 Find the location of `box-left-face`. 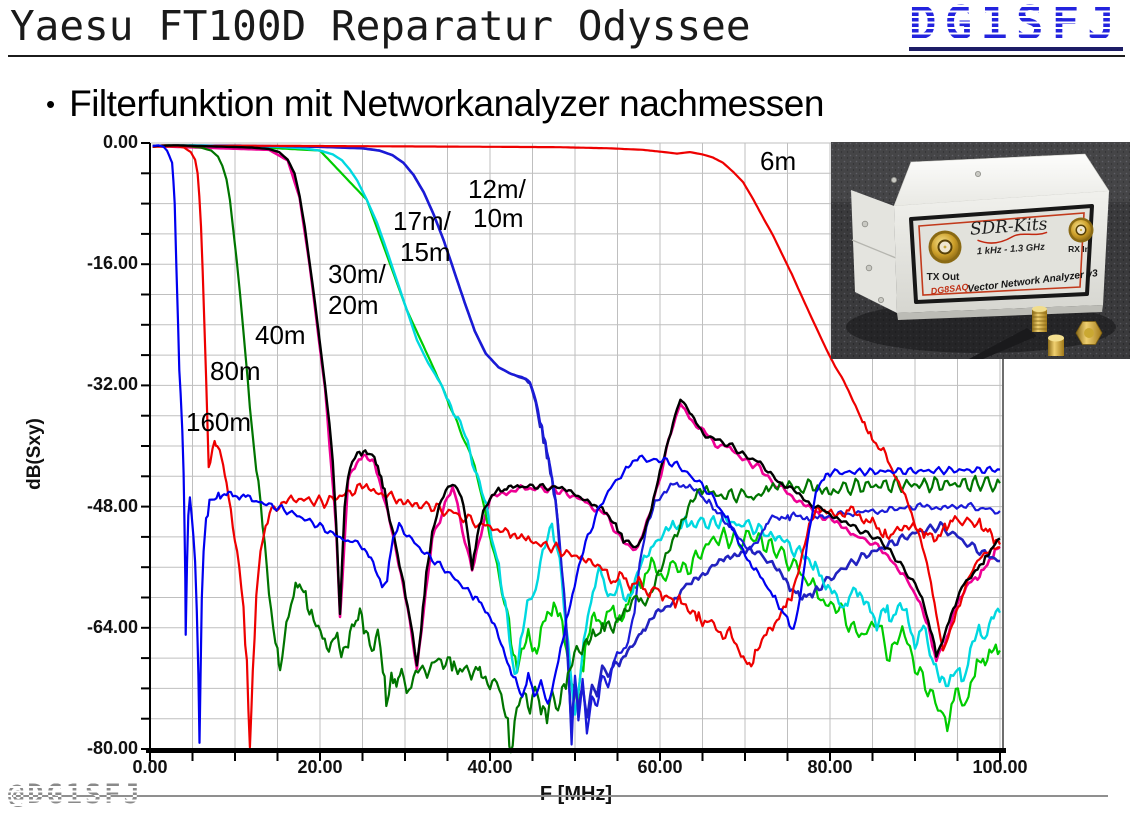

box-left-face is located at coordinates (874, 251).